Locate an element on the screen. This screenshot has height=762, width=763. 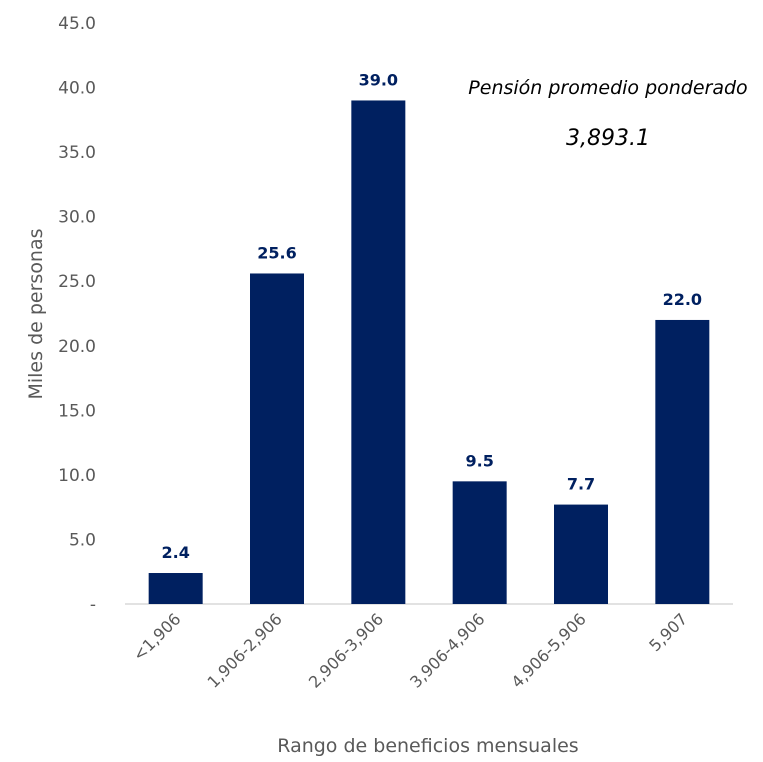
data-label: 9.5 is located at coordinates (479, 460).